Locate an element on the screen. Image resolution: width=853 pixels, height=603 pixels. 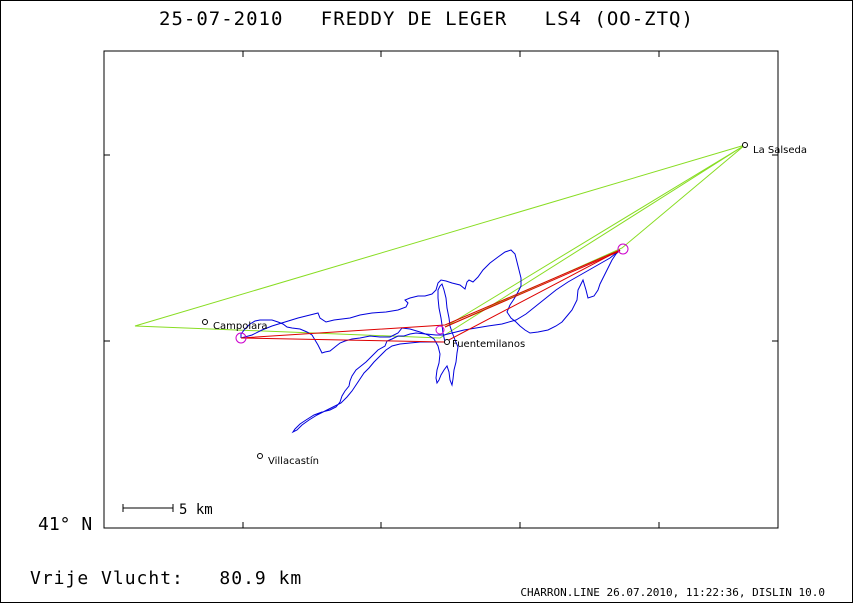
distance-value: 80.9 km is located at coordinates (261, 578).